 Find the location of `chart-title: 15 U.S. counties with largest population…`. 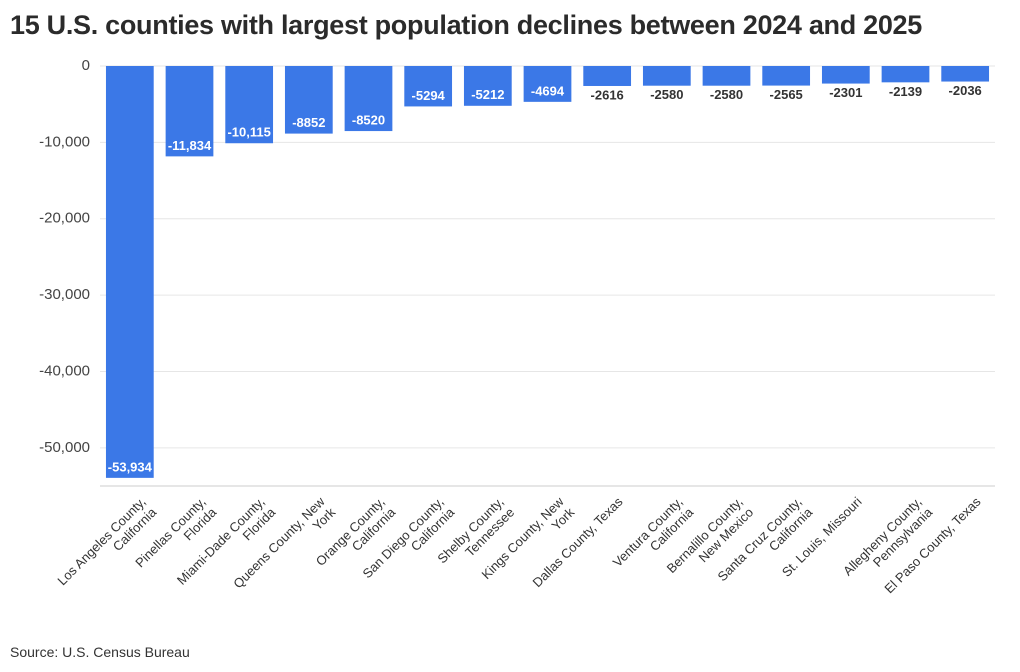

chart-title: 15 U.S. counties with largest population… is located at coordinates (466, 25).